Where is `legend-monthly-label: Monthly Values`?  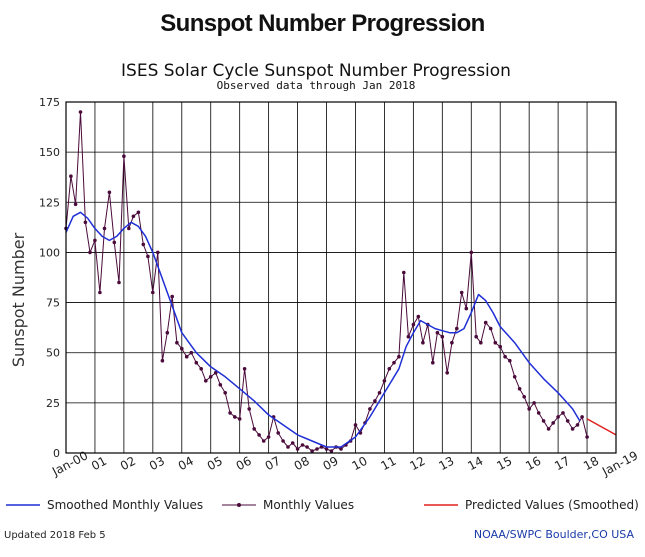 legend-monthly-label: Monthly Values is located at coordinates (308, 505).